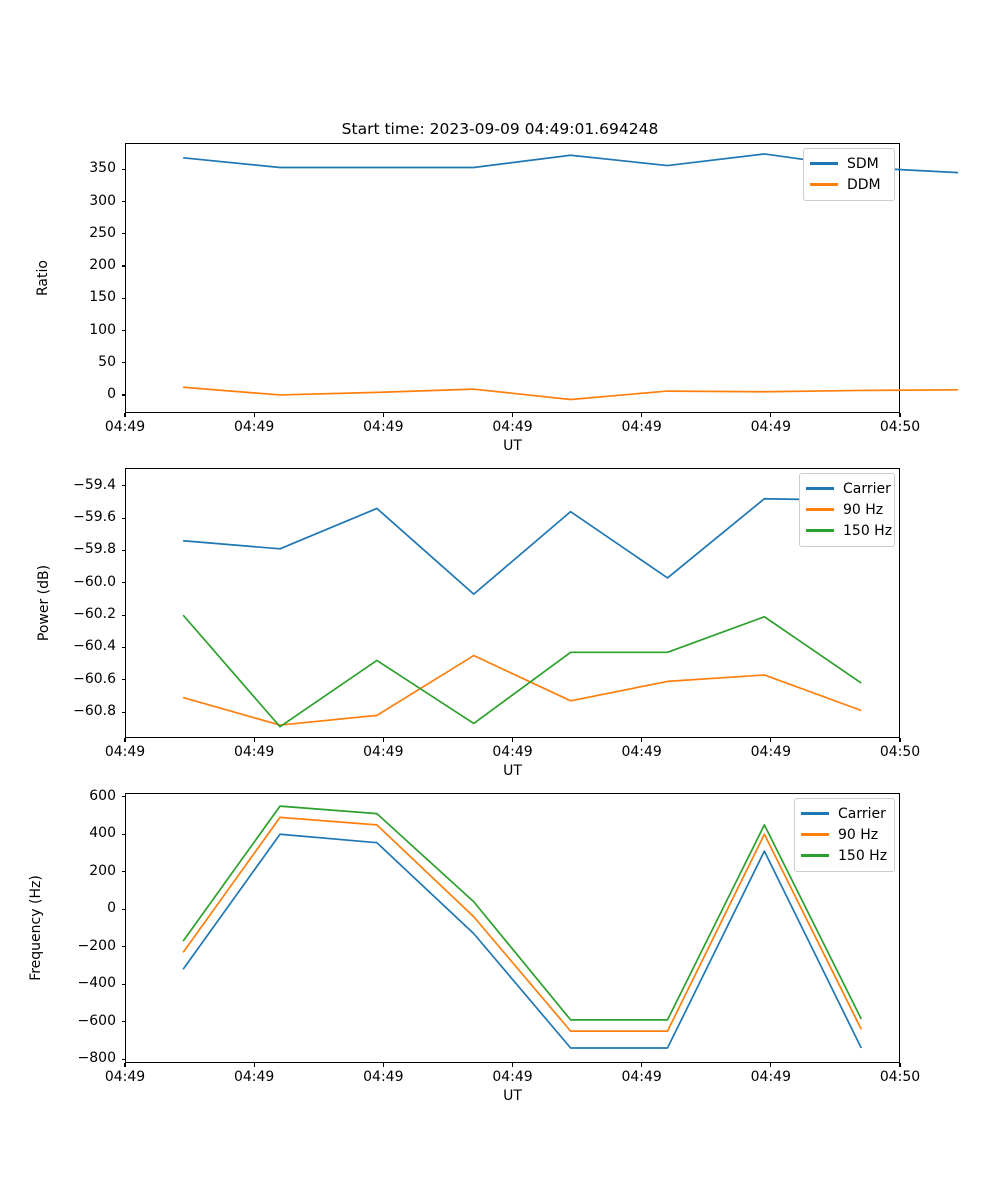  Describe the element at coordinates (96, 1020) in the screenshot. I see `frequency-panel-ytick-label: −600` at that location.